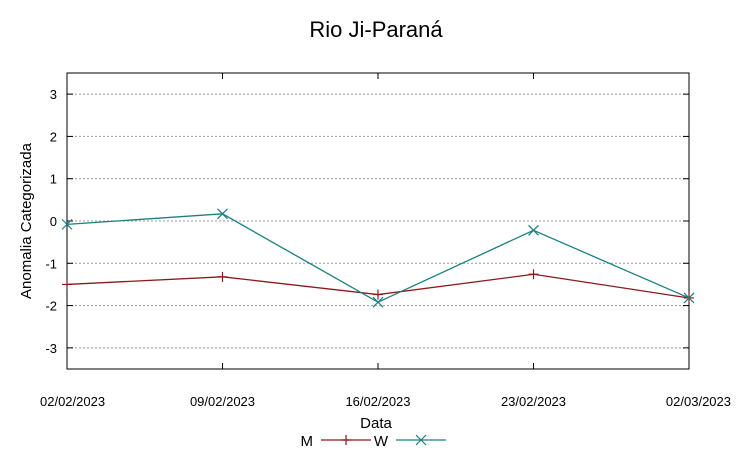  What do you see at coordinates (698, 401) in the screenshot?
I see `x-tick-label: 02/03/2023` at bounding box center [698, 401].